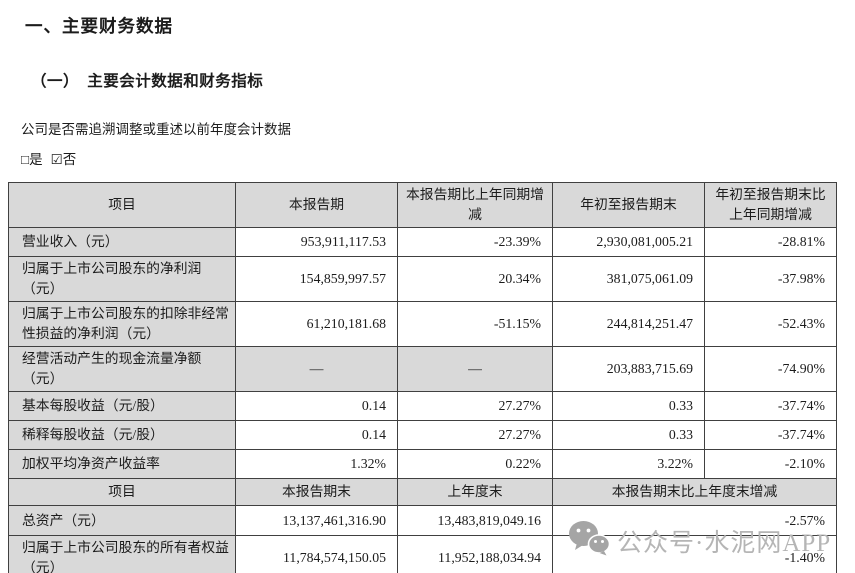 Image resolution: width=855 pixels, height=573 pixels. I want to click on table-header-row-period-end: 项目 本报告期末 上年度末 本报告期末比上年度末增减, so click(422, 492).